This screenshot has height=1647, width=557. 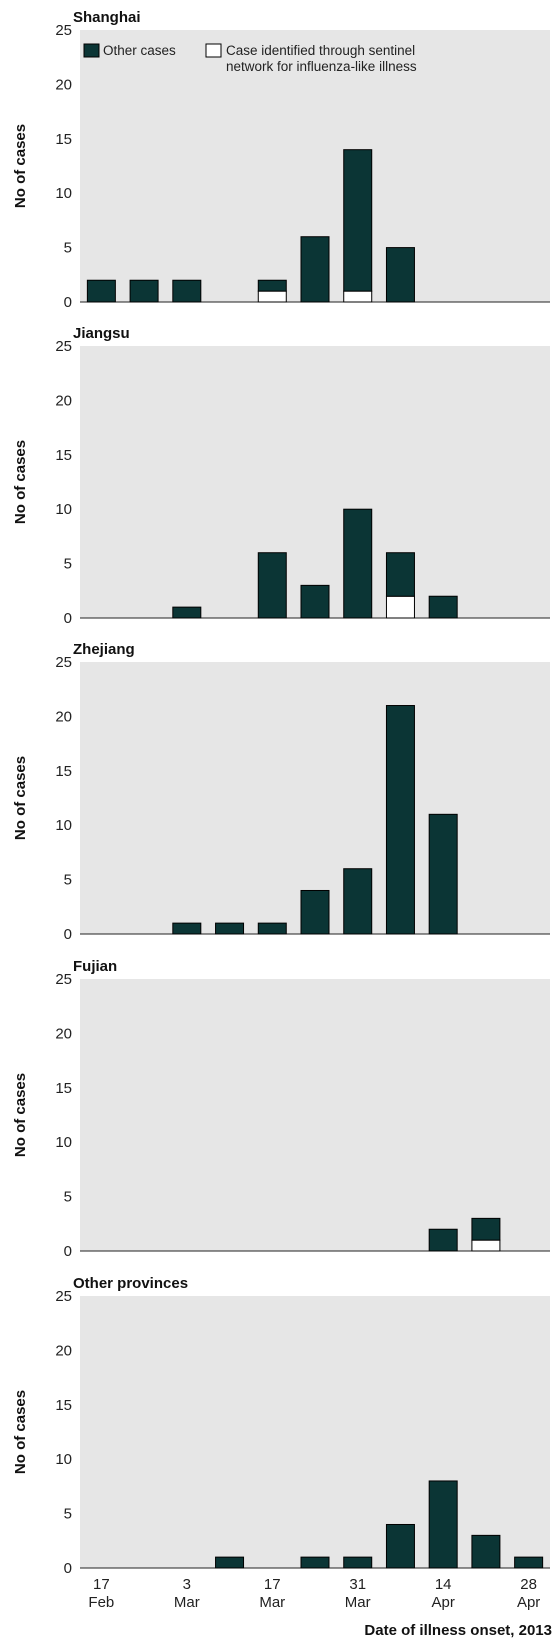 What do you see at coordinates (320, 50) in the screenshot?
I see `legend-label-sentinel-line1: Case identified through sentinel` at bounding box center [320, 50].